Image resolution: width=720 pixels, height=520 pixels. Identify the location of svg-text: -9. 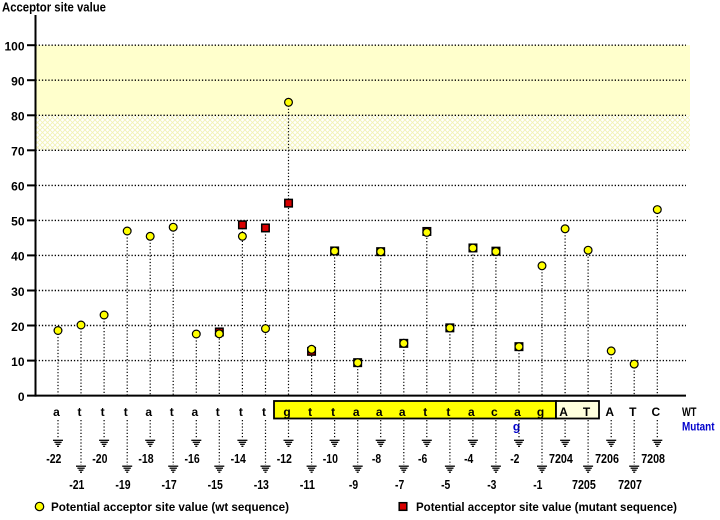
(353, 485).